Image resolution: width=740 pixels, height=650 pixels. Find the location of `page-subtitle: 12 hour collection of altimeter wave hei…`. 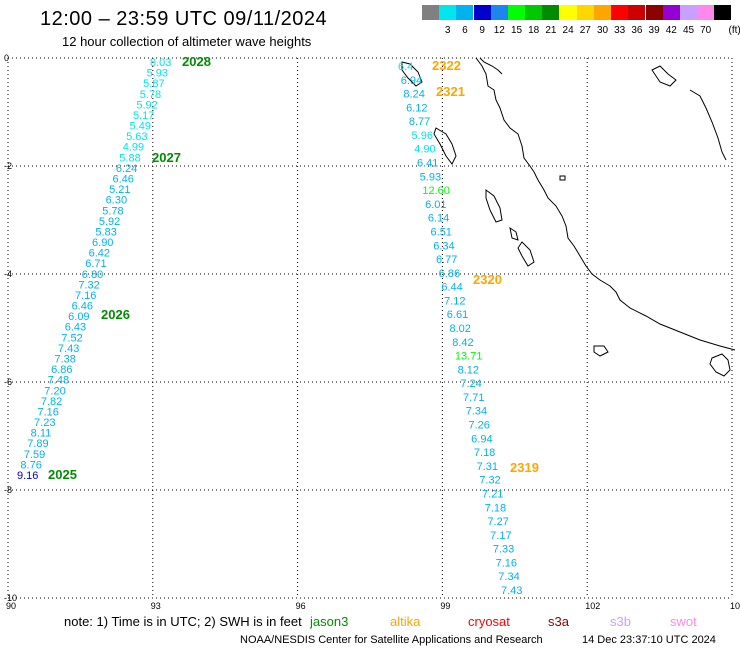

page-subtitle: 12 hour collection of altimeter wave hei… is located at coordinates (187, 41).